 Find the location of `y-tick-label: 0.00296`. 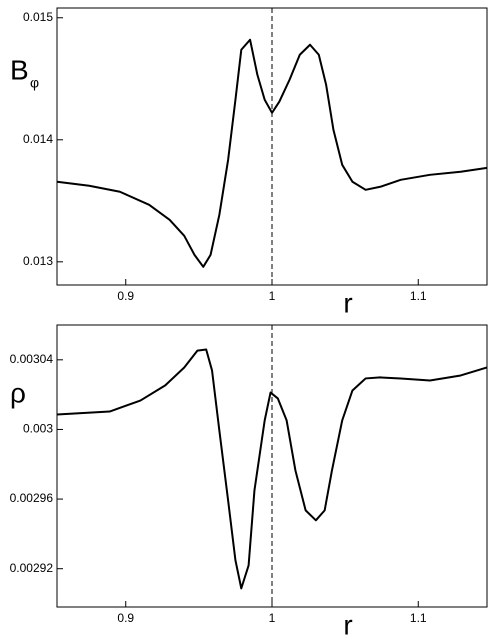

y-tick-label: 0.00296 is located at coordinates (32, 498).